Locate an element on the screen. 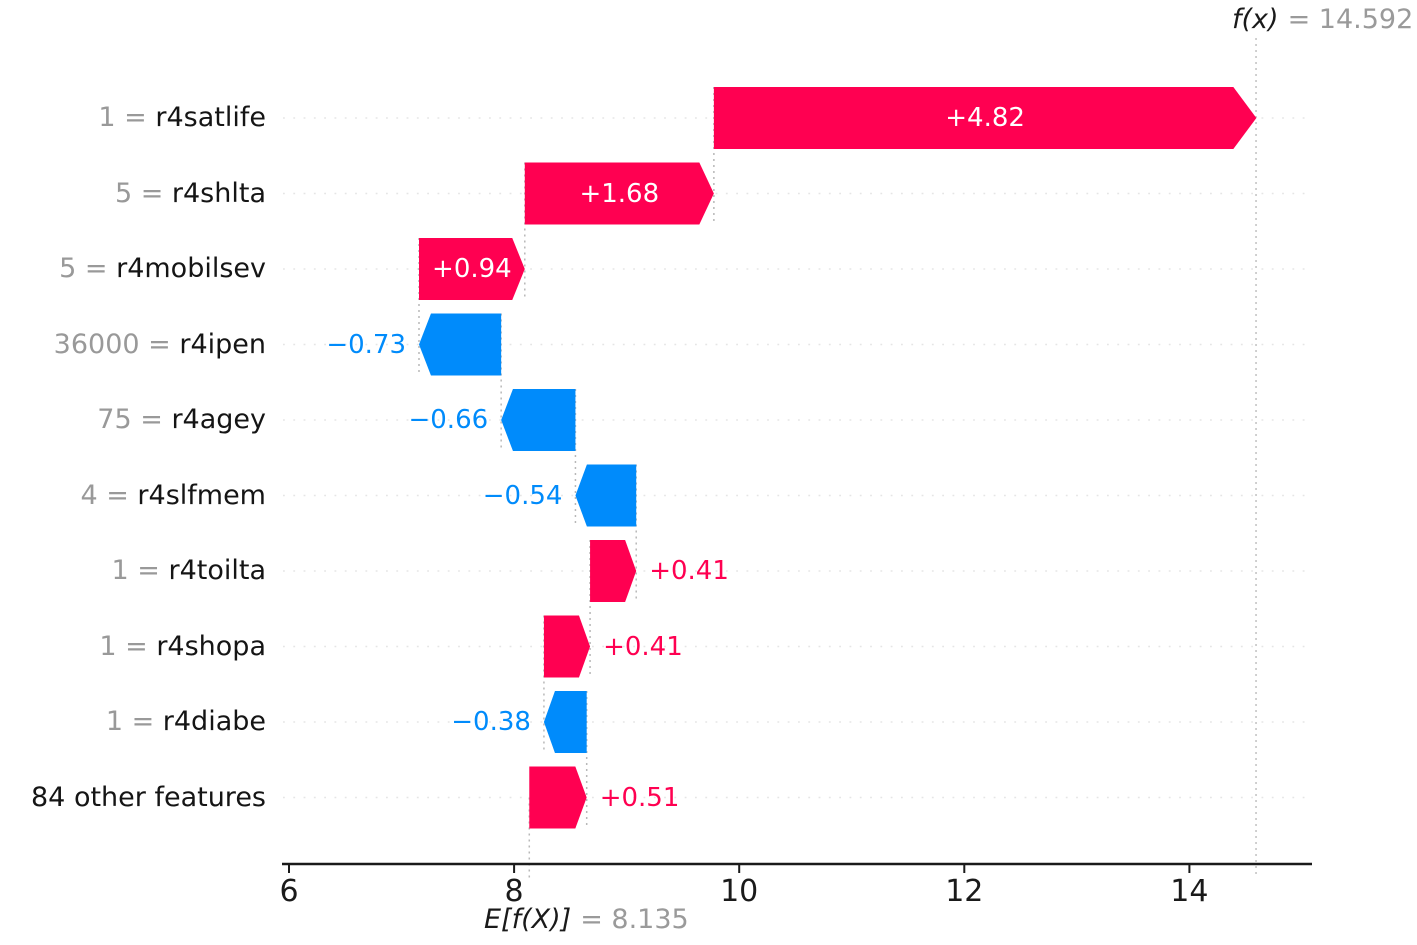  feature-value: 75 = is located at coordinates (134, 419).